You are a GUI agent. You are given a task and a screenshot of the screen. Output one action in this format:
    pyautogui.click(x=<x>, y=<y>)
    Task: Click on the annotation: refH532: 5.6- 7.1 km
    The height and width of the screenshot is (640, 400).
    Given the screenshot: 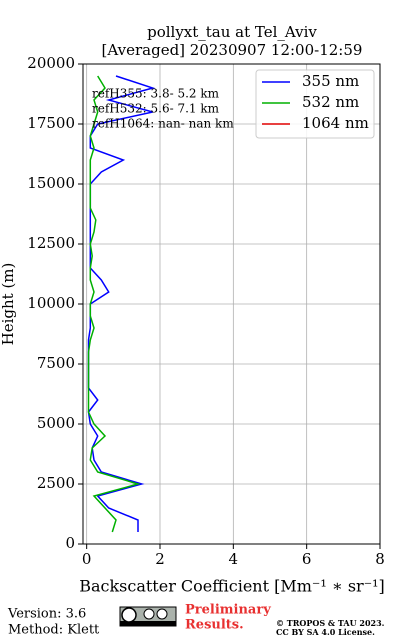 What is the action you would take?
    pyautogui.click(x=156, y=109)
    